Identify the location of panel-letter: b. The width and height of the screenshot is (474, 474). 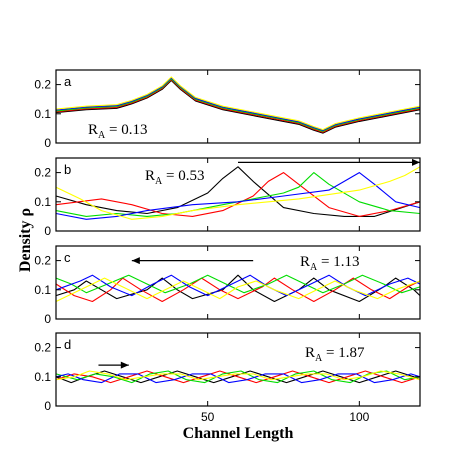
(67, 169).